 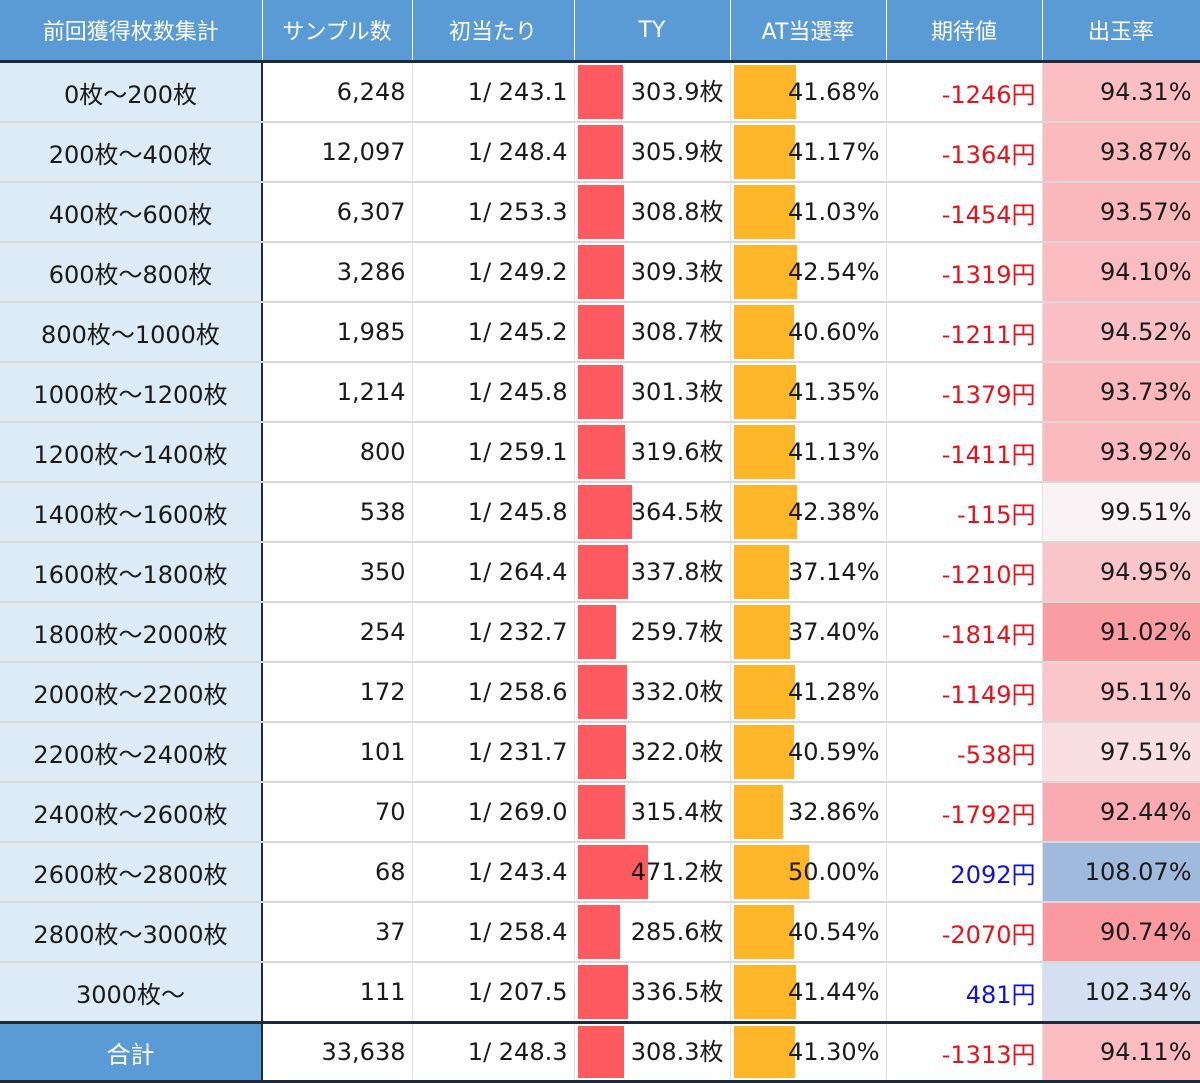 What do you see at coordinates (833, 152) in the screenshot?
I see `at-rate-cell-value: 41.17%` at bounding box center [833, 152].